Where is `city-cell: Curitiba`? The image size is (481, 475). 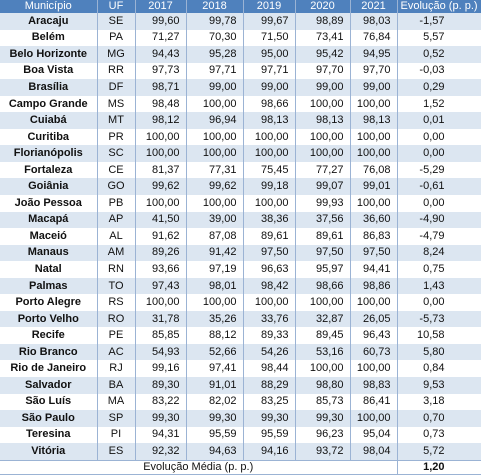 city-cell: Curitiba is located at coordinates (49, 137).